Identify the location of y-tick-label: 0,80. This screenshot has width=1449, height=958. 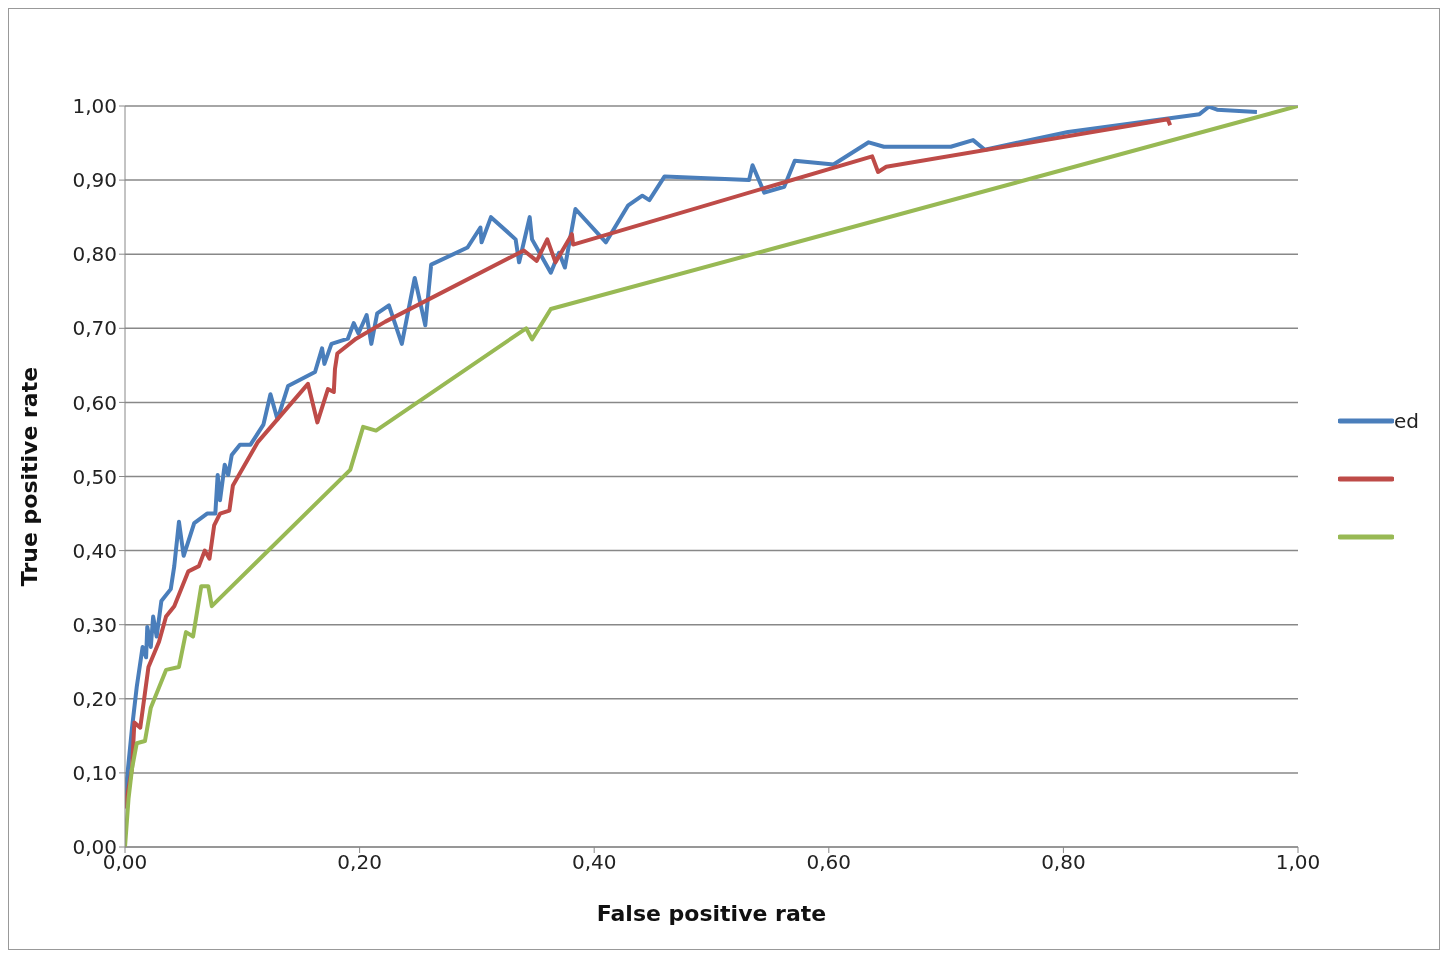
(94, 254).